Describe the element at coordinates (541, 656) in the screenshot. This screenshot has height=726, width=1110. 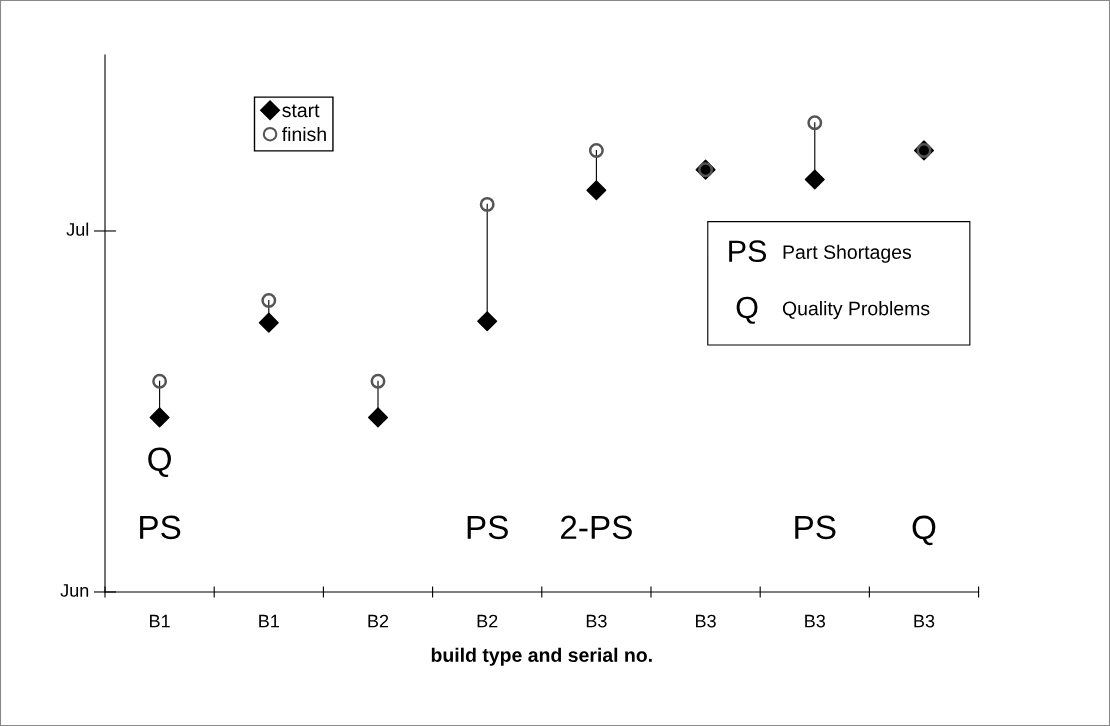
I see `x-axis-title: build type and serial no.` at that location.